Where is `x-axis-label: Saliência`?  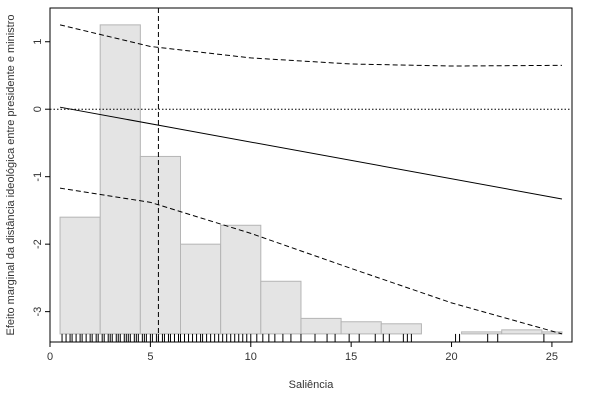
x-axis-label: Saliência is located at coordinates (312, 385).